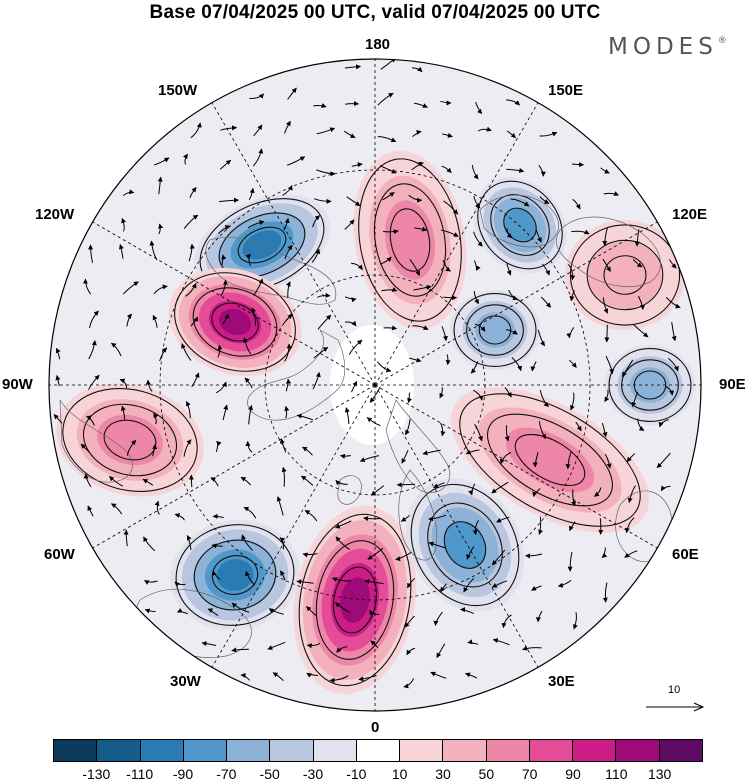  Describe the element at coordinates (313, 774) in the screenshot. I see `colorbar-tick-label: -30` at that location.